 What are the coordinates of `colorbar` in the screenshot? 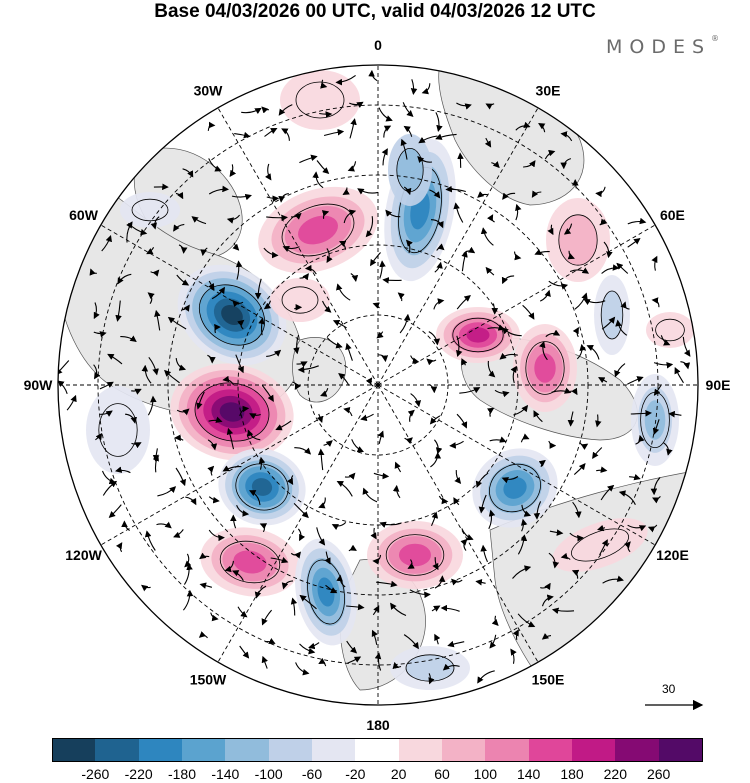 It's located at (377, 750).